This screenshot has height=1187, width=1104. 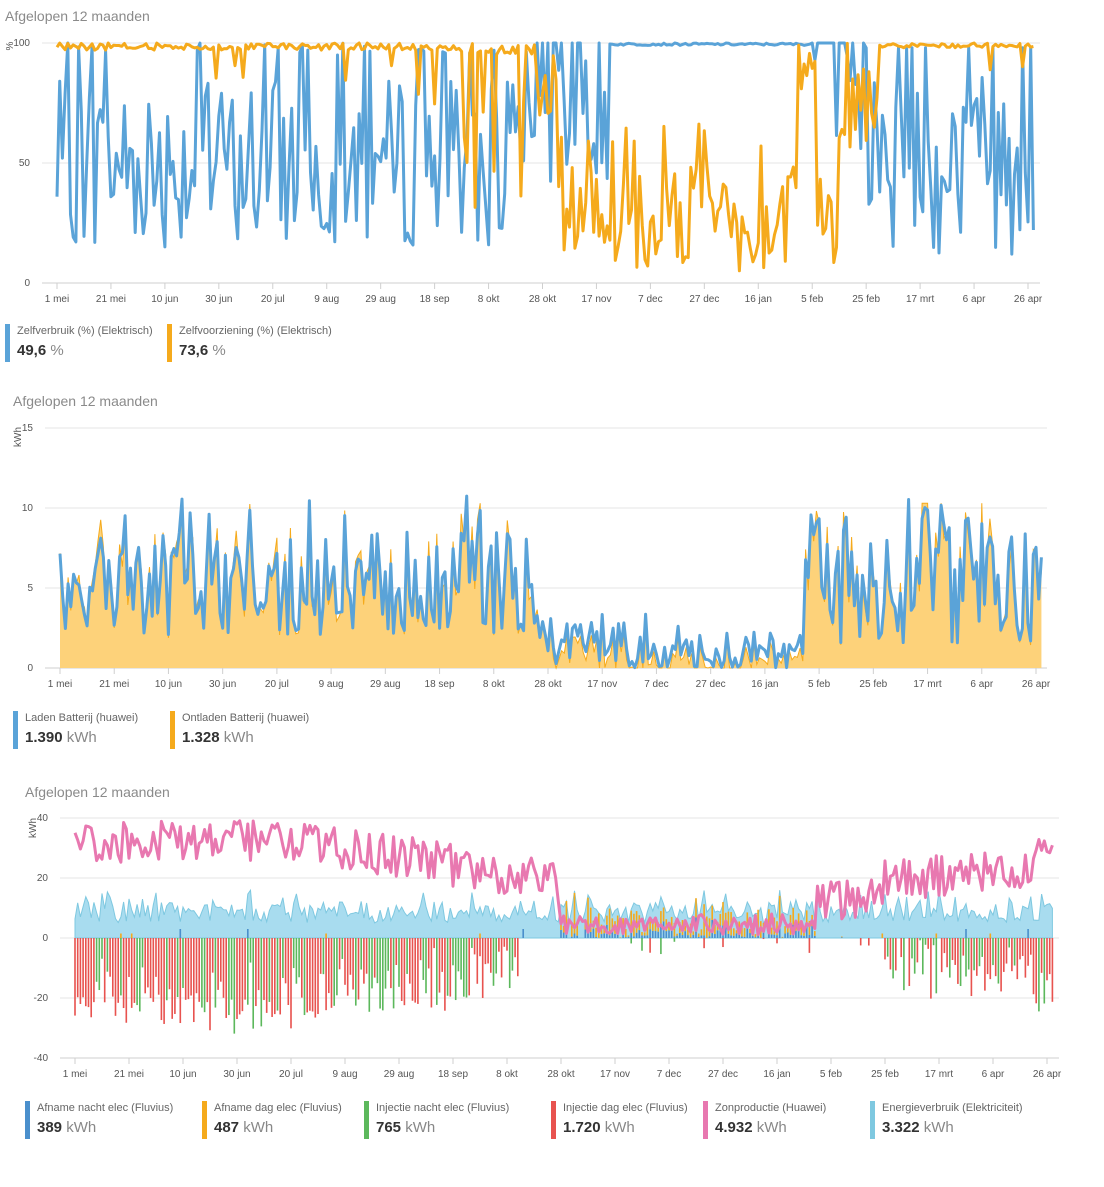 What do you see at coordinates (86, 343) in the screenshot?
I see `legend-item: Zelfverbruik (%) (Elektrisch) 49,6 %` at bounding box center [86, 343].